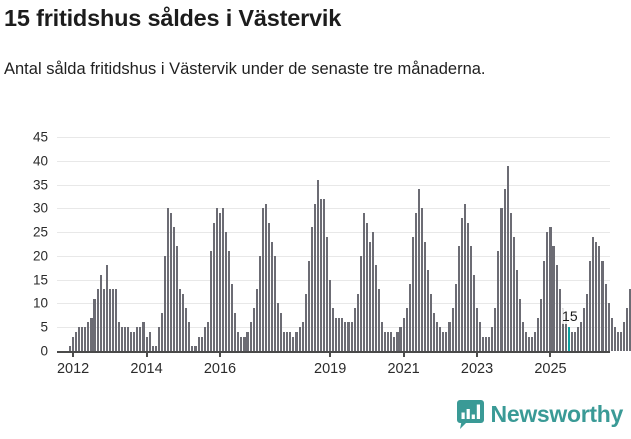 This screenshot has width=631, height=439. I want to click on y-axis-tick-label: 40, so click(40, 161).